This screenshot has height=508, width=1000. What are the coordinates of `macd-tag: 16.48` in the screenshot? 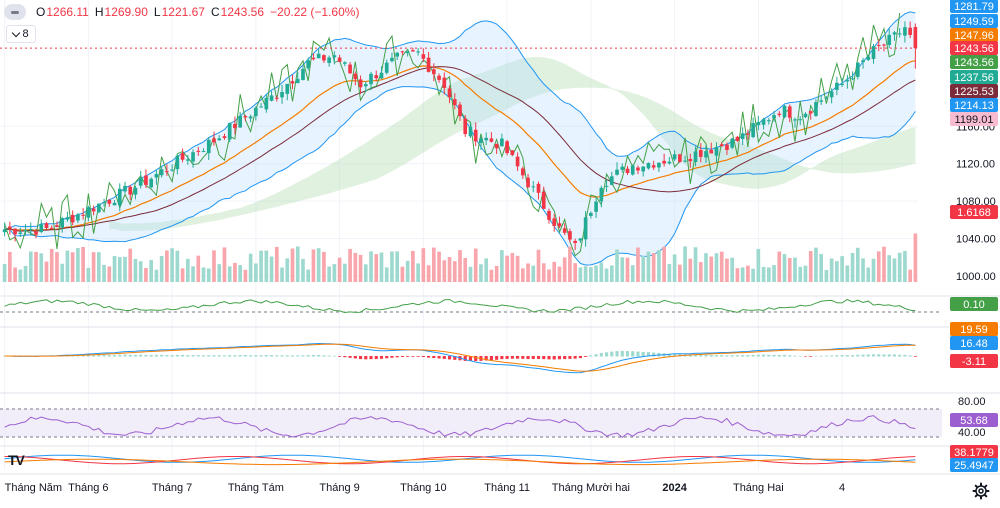 It's located at (974, 344).